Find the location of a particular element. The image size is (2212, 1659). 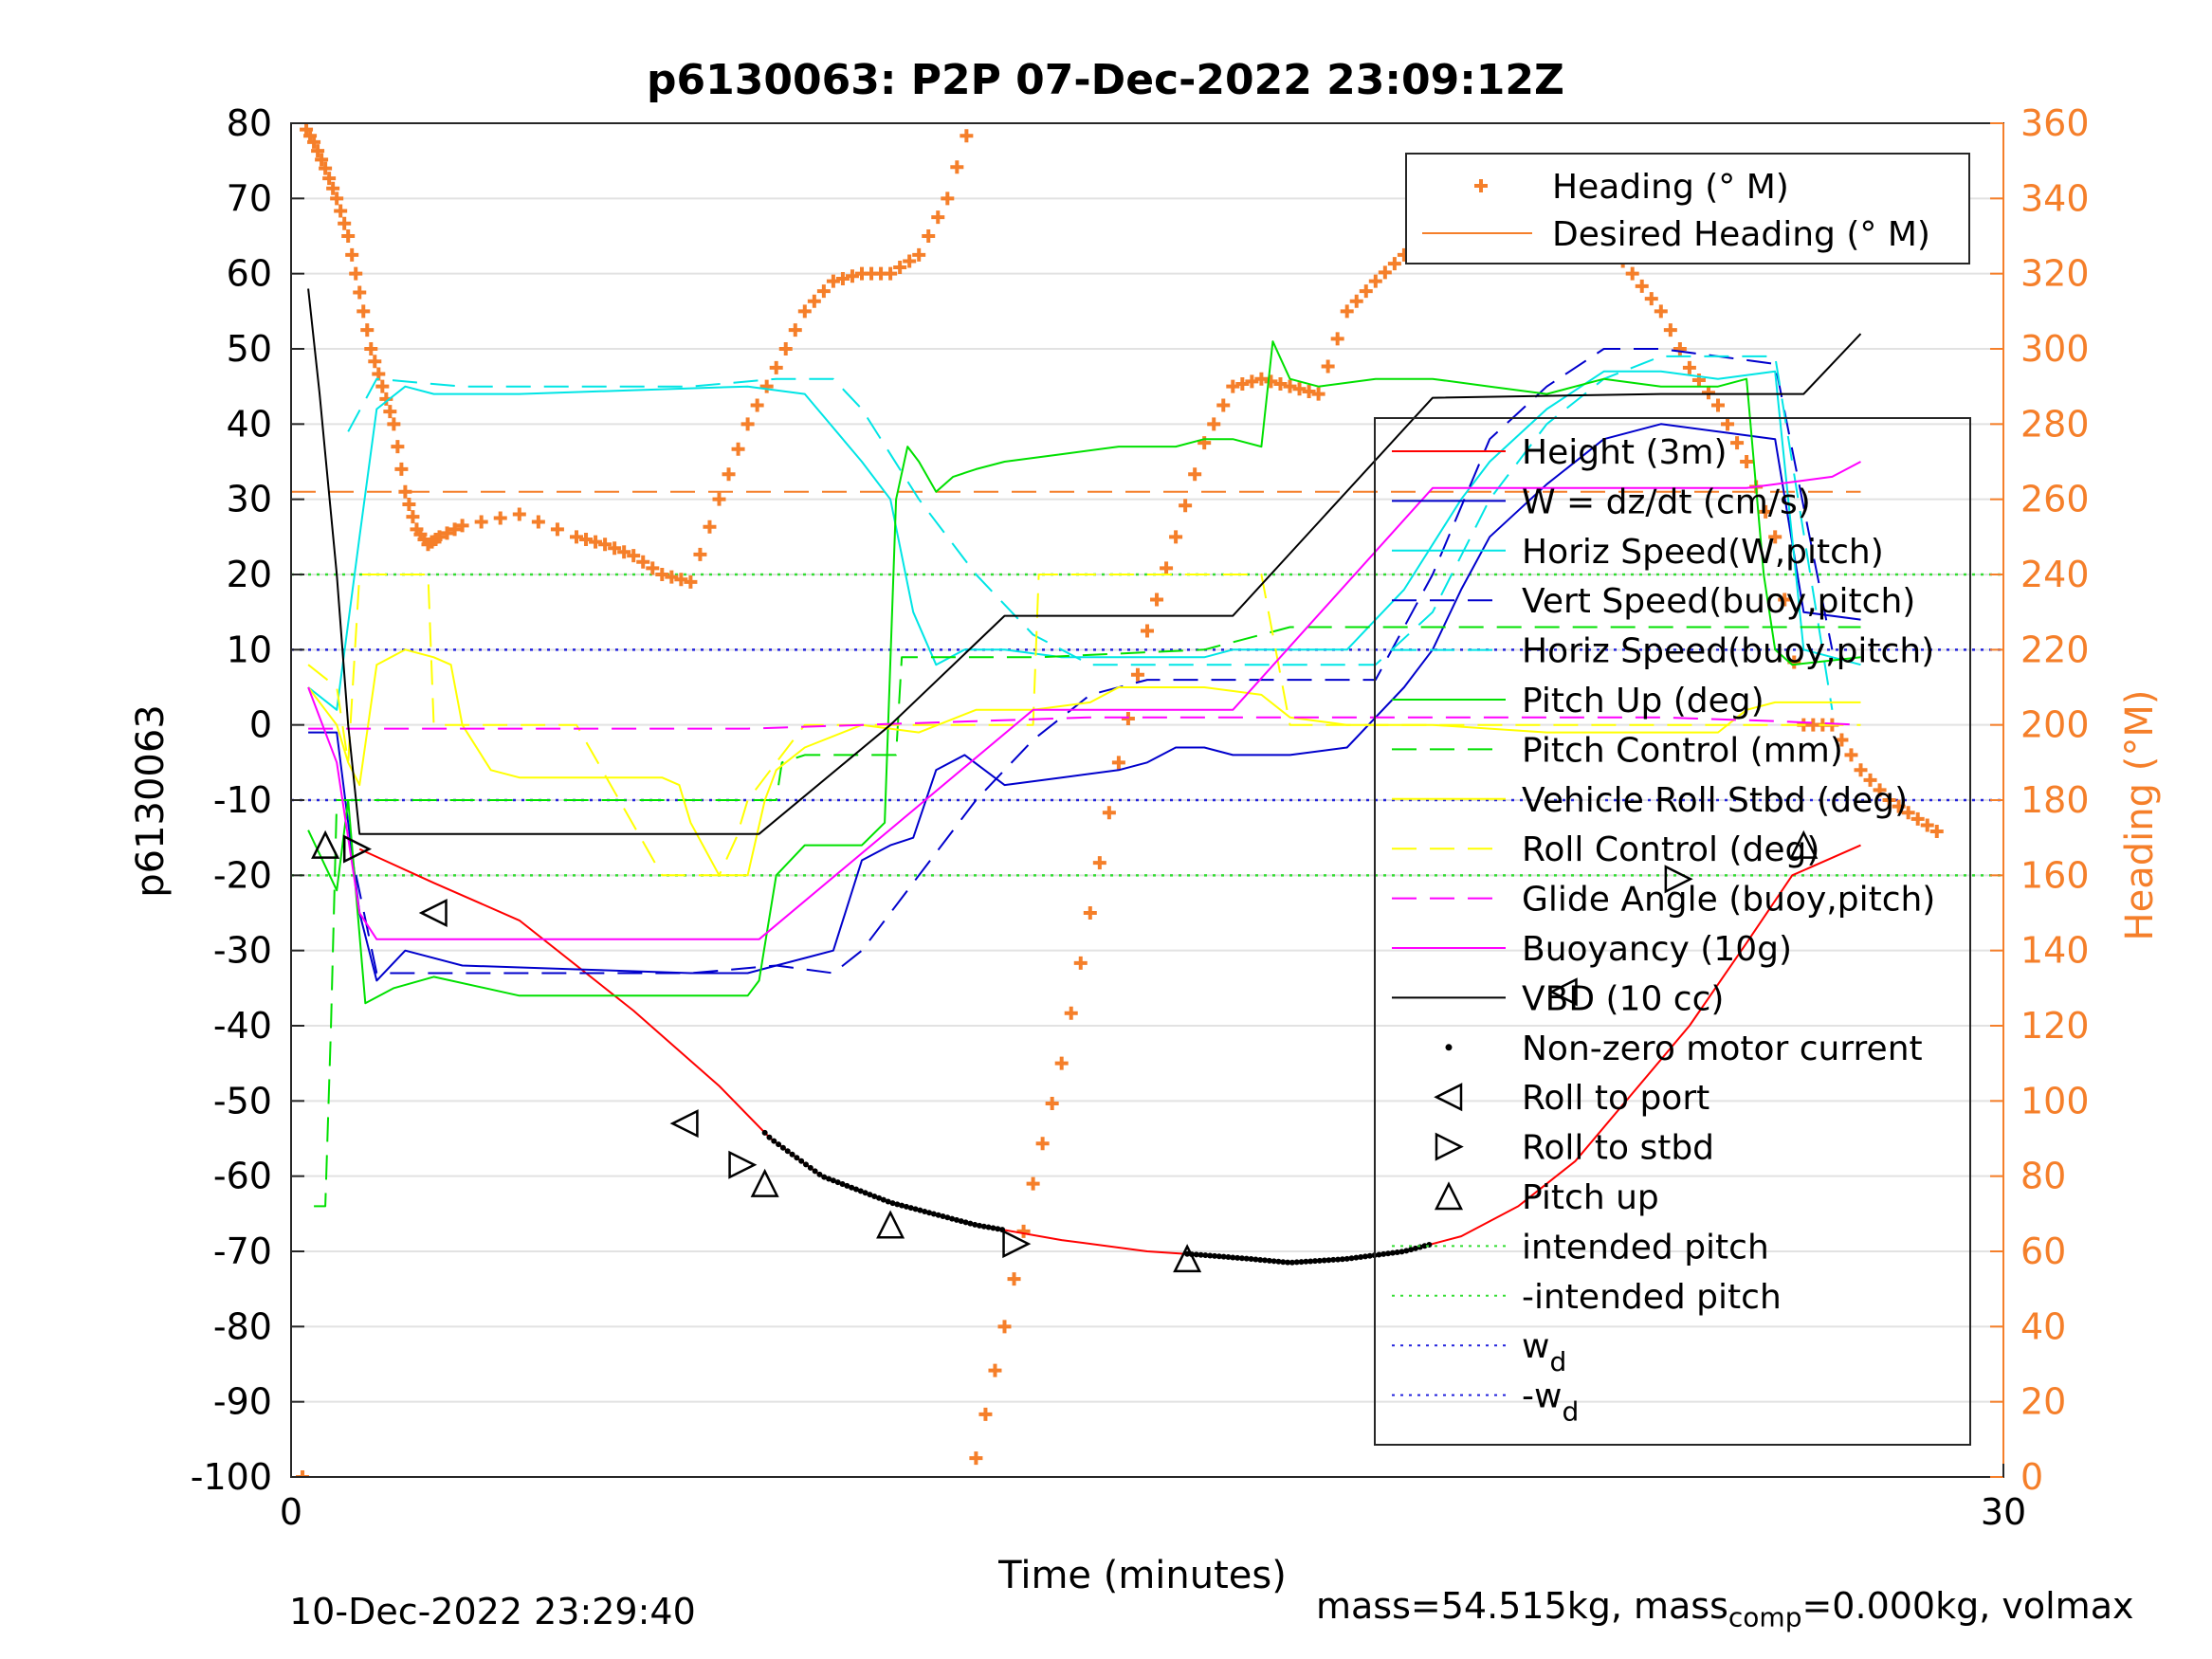

legend-label: Non-zero motor current is located at coordinates (1722, 1049).